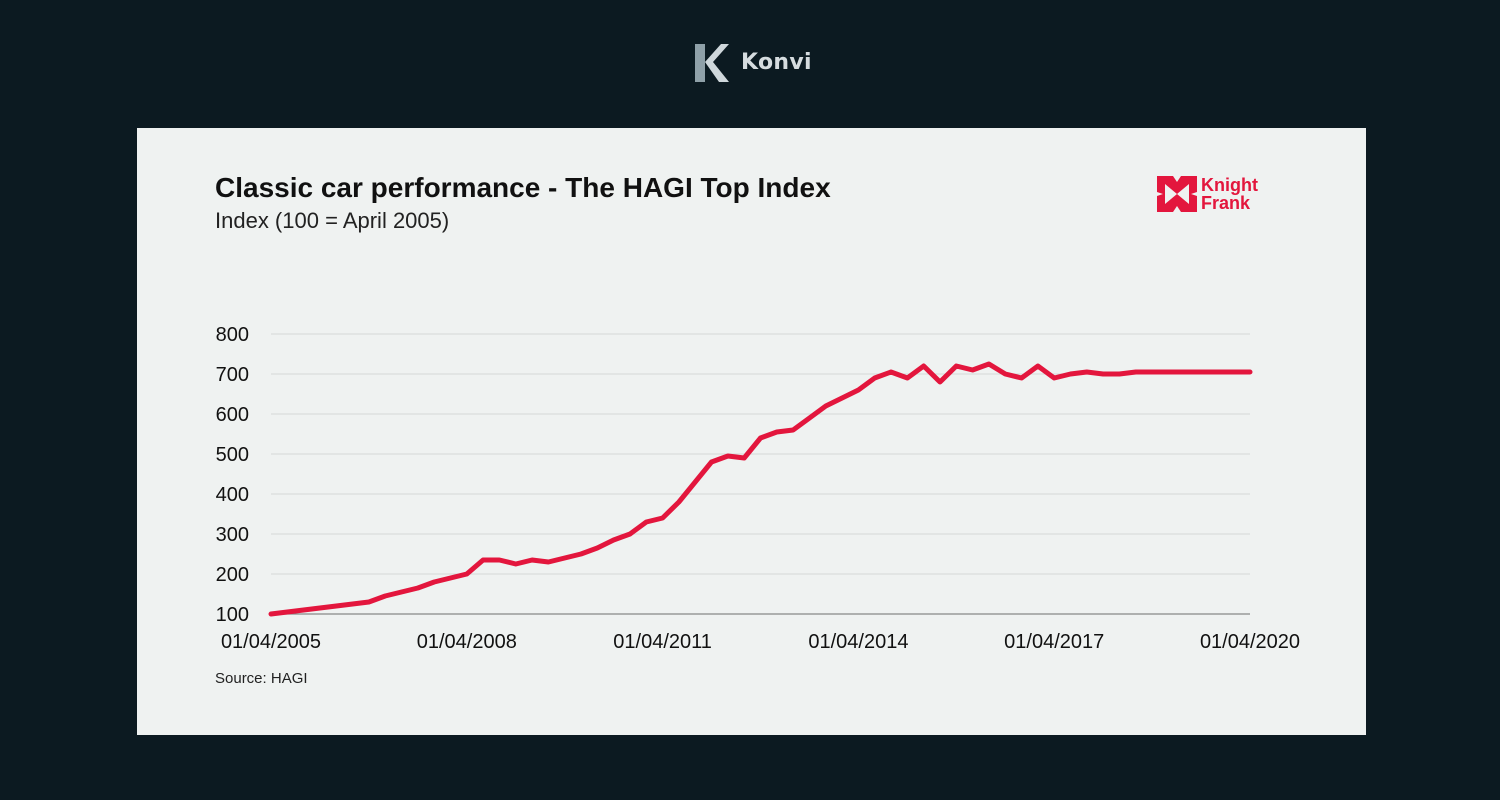  I want to click on x-tick-label: 01/04/2017, so click(1054, 642).